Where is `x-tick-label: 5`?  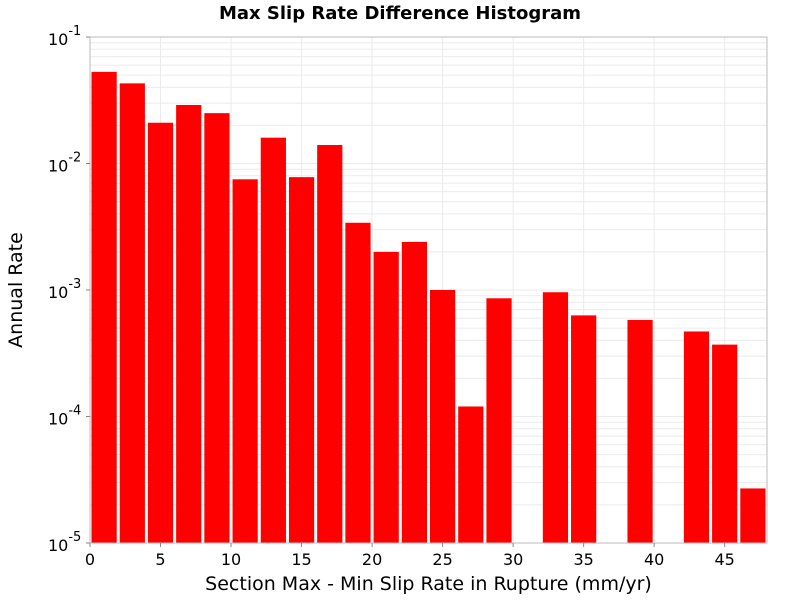 x-tick-label: 5 is located at coordinates (160, 559).